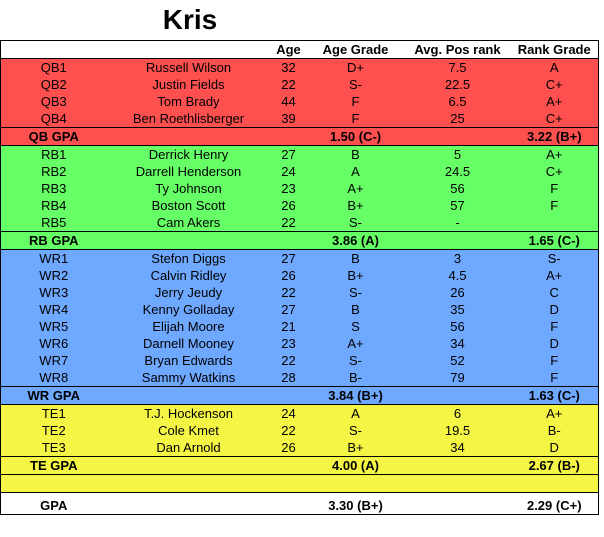  What do you see at coordinates (53, 49) in the screenshot?
I see `header-position` at bounding box center [53, 49].